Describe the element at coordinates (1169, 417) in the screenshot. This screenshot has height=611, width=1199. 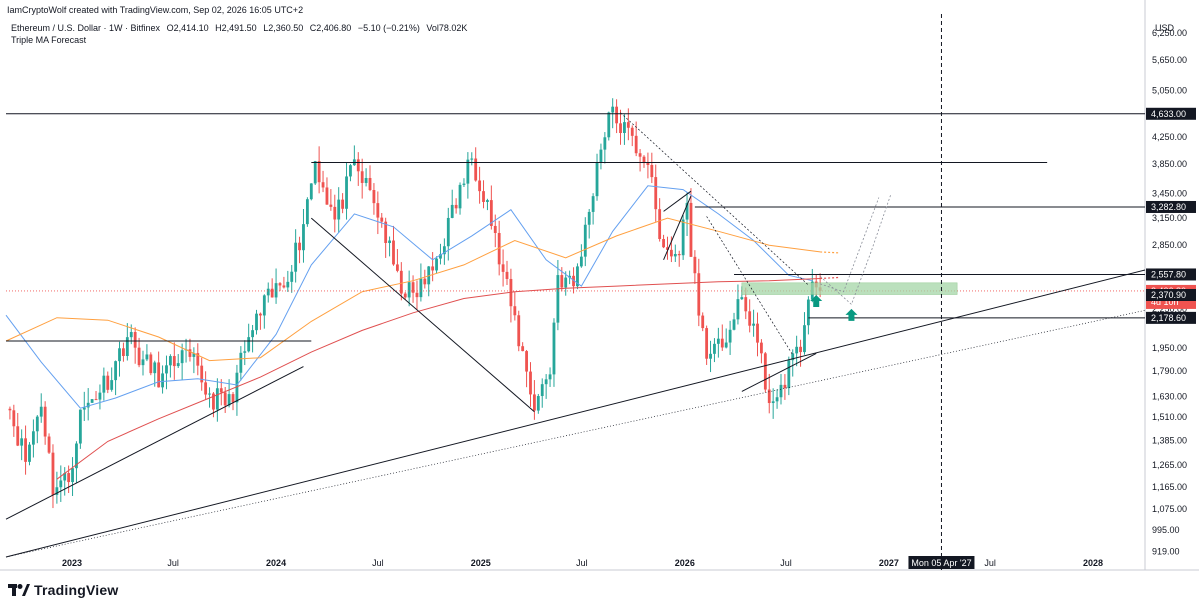
I see `price-tick-label: 1,510.00` at that location.